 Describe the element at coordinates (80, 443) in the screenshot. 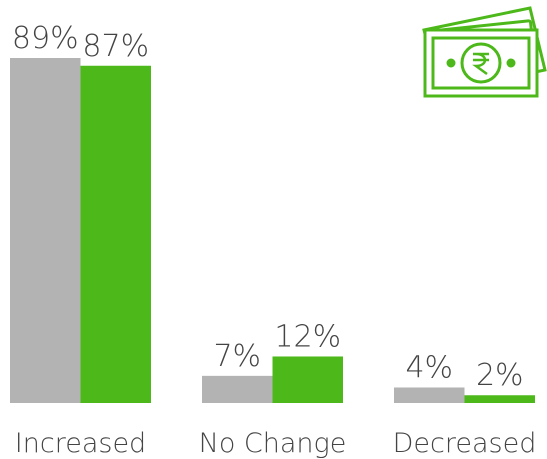

I see `category-label: Increased` at that location.